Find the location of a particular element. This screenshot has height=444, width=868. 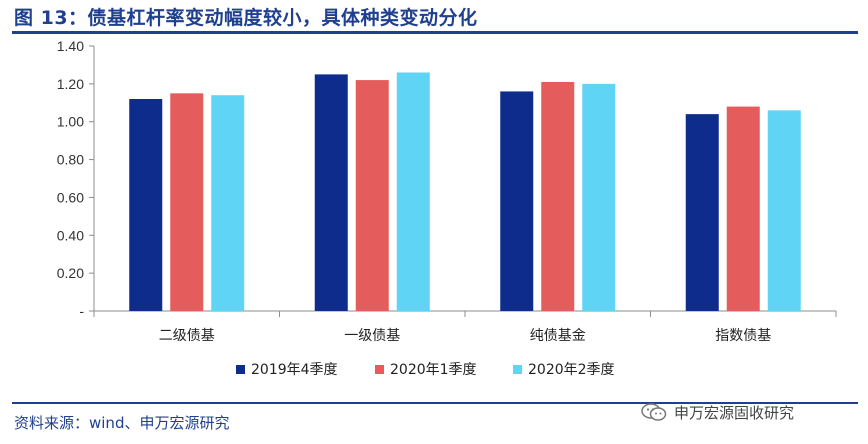

category-label: 一级债基 is located at coordinates (372, 335).